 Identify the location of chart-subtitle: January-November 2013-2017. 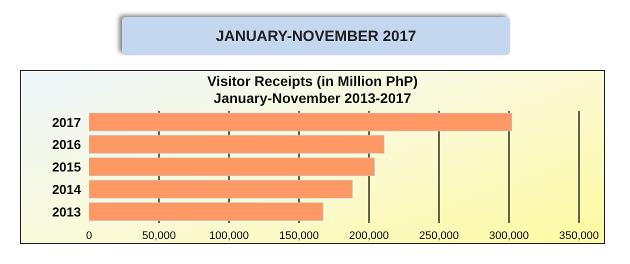
(312, 98).